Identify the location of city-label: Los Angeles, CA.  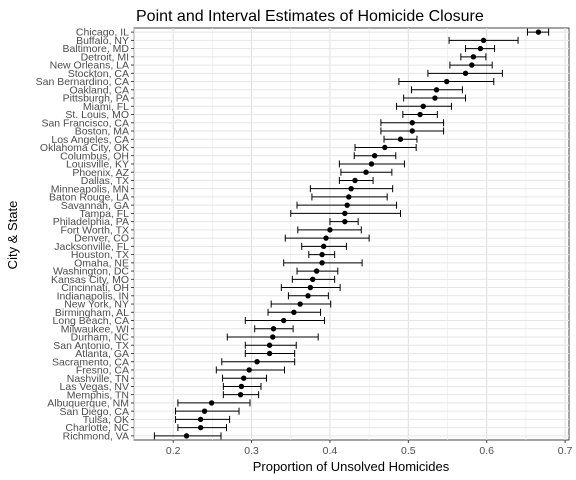
(90, 140).